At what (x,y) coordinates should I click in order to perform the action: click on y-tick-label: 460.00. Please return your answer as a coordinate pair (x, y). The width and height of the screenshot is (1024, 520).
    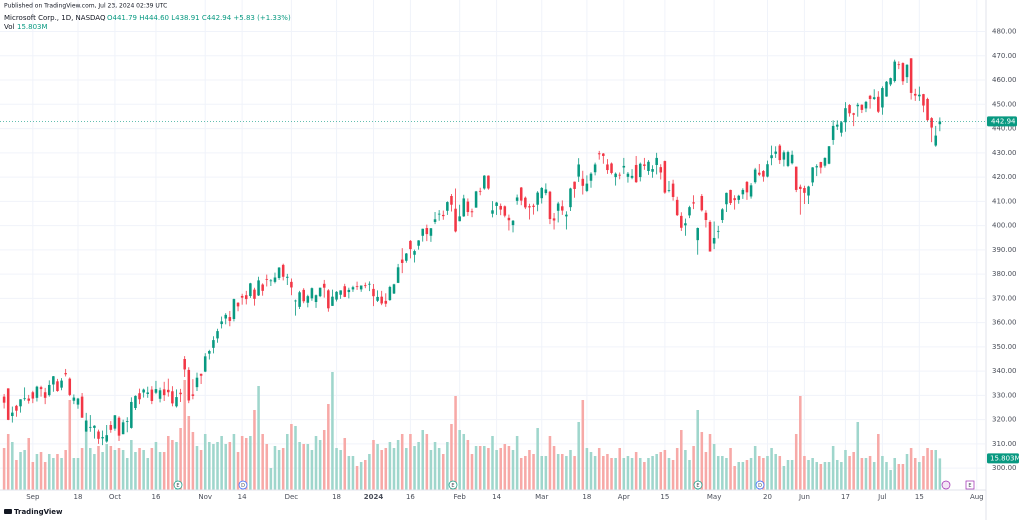
    Looking at the image, I should click on (1004, 80).